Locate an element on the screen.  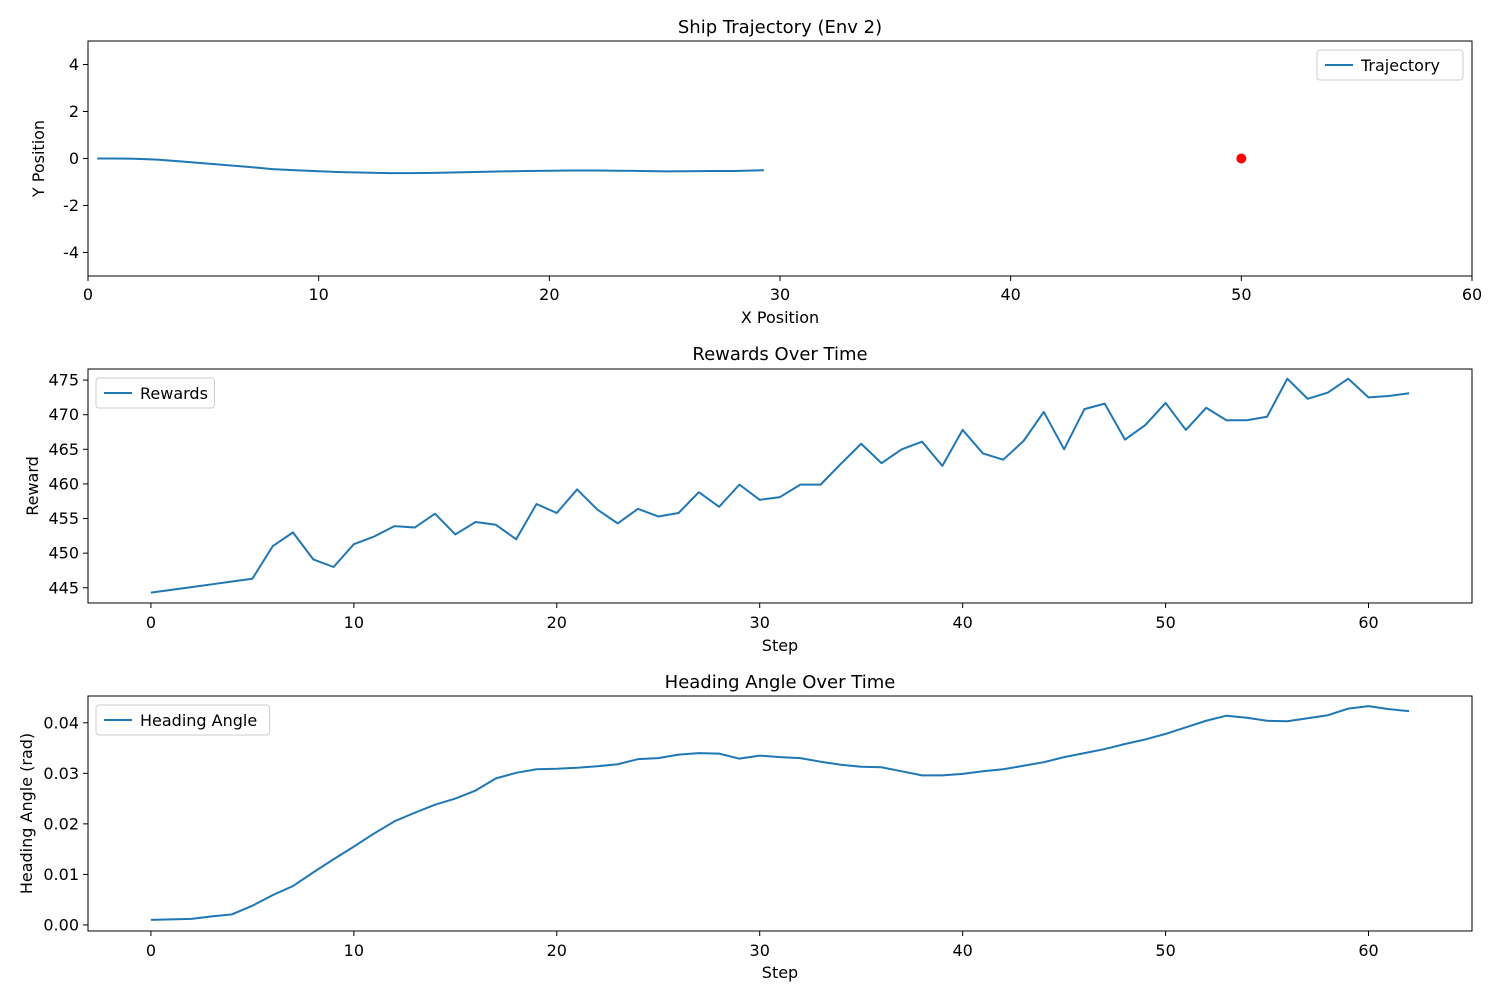
y-tick-label: 0.04 is located at coordinates (61, 722).